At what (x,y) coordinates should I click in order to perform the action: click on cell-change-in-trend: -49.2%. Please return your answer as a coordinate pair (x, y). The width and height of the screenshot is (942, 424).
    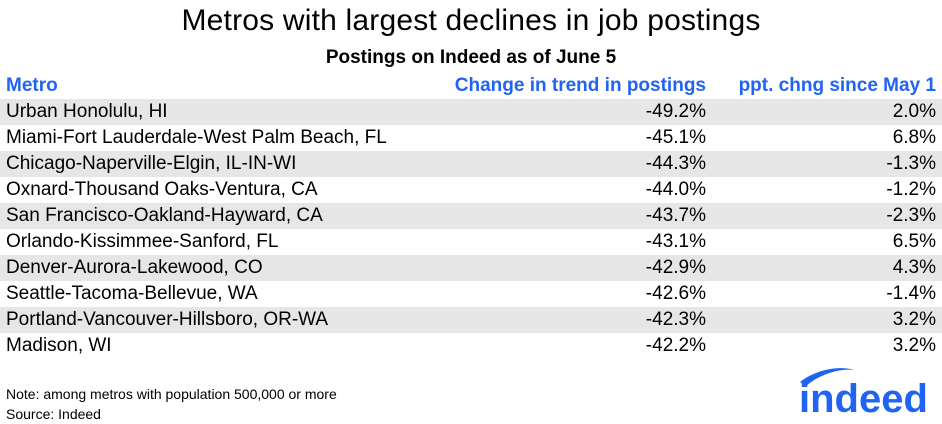
    Looking at the image, I should click on (571, 112).